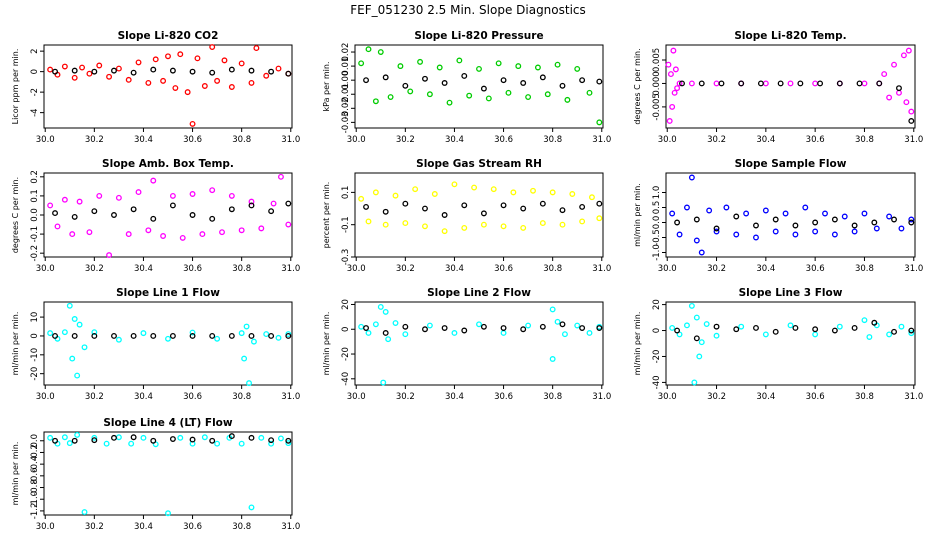  What do you see at coordinates (290, 269) in the screenshot?
I see `x-tick-label: 31.0` at bounding box center [290, 269].